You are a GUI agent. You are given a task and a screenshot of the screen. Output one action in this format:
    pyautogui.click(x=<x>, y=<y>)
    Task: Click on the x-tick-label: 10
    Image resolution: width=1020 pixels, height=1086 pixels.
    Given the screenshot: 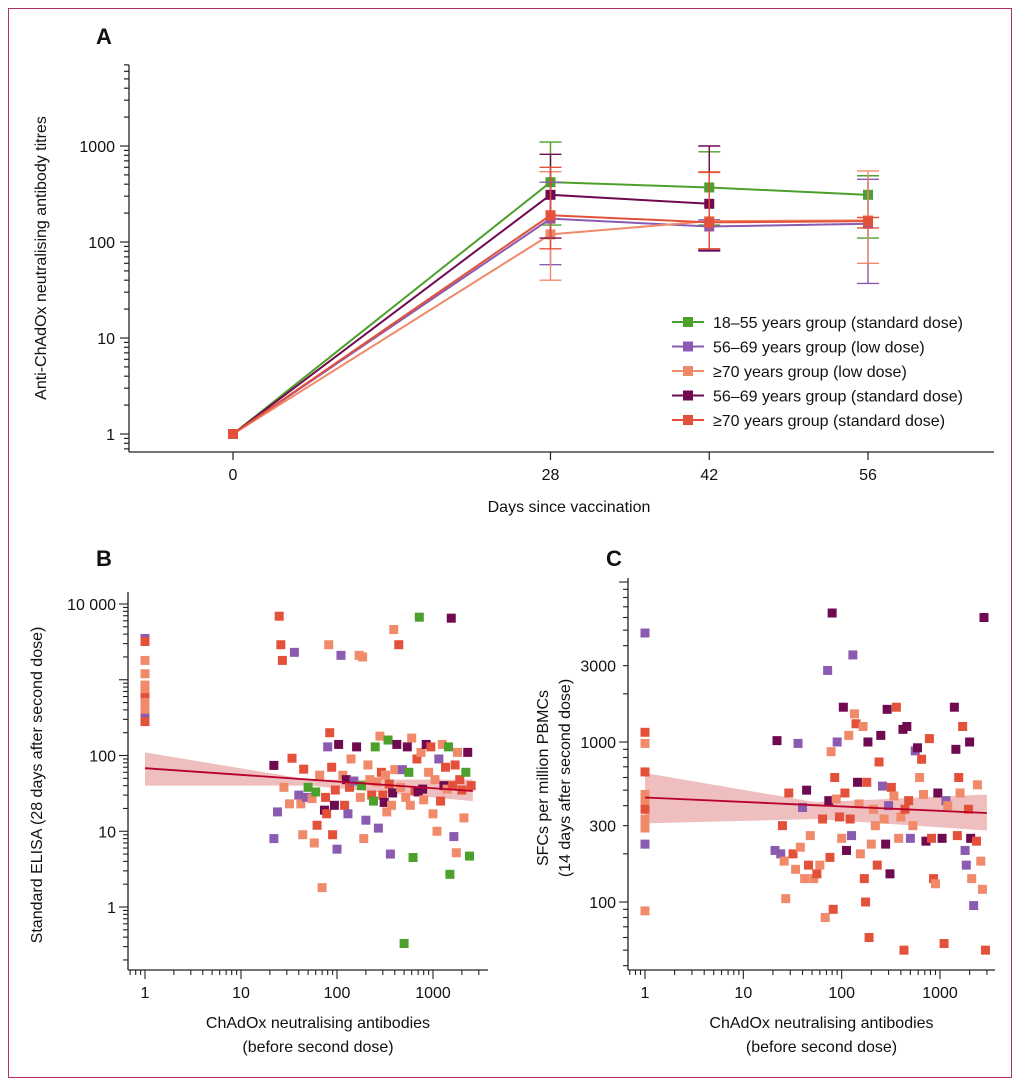 What is the action you would take?
    pyautogui.click(x=743, y=993)
    